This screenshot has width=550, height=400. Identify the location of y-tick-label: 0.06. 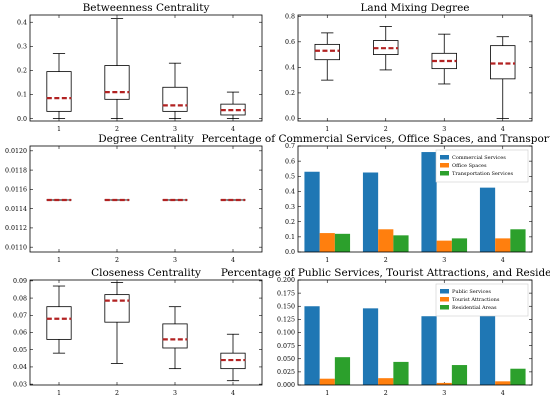
(20, 333).